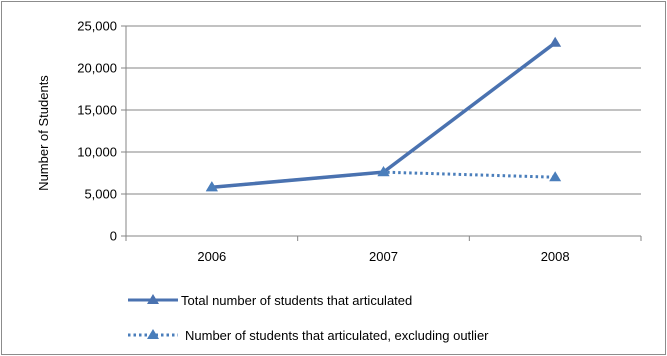 This screenshot has width=667, height=356. What do you see at coordinates (97, 110) in the screenshot?
I see `y-tick-label: 15,000` at bounding box center [97, 110].